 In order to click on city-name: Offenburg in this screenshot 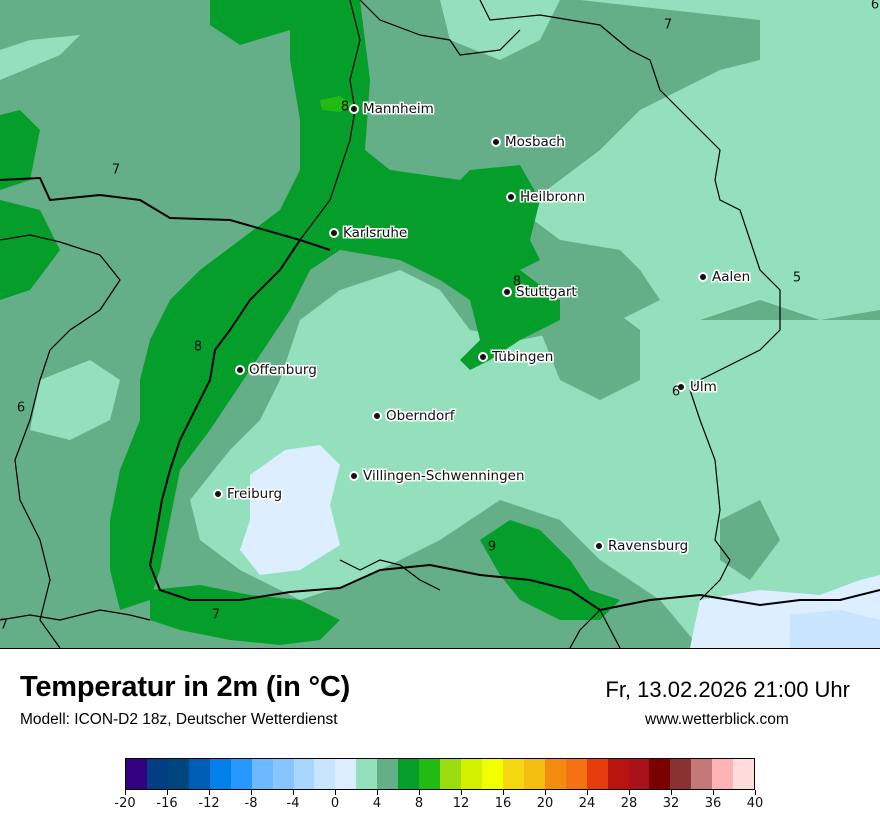, I will do `click(283, 370)`.